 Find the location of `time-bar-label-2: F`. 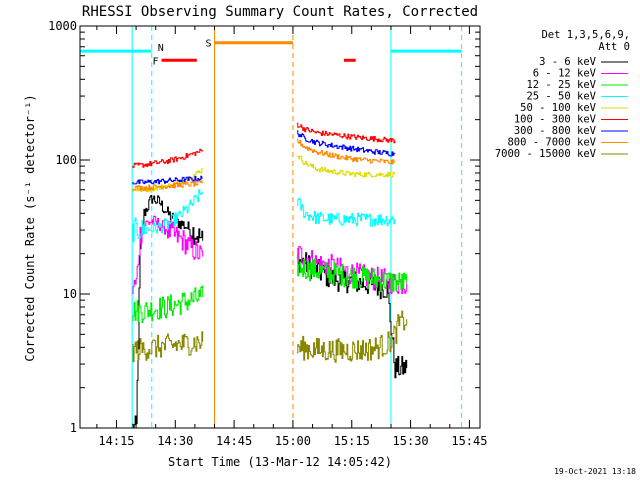

time-bar-label-2: F is located at coordinates (156, 61).